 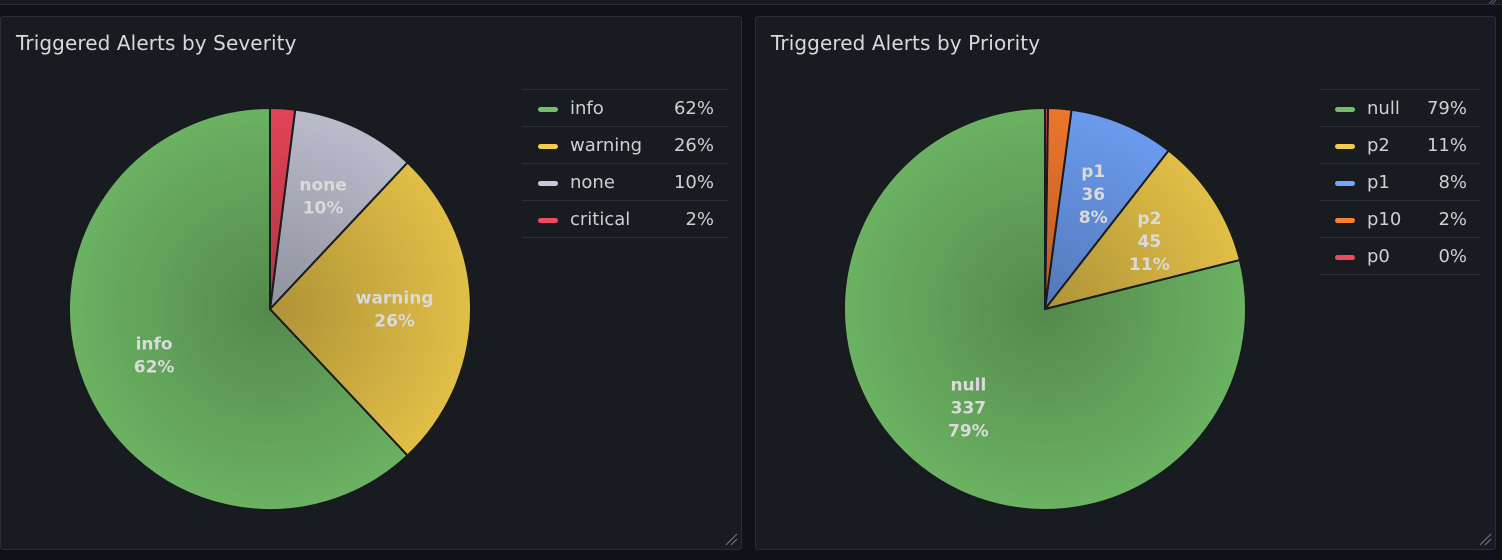 What do you see at coordinates (395, 310) in the screenshot?
I see `slice-label-warning: warning 26%` at bounding box center [395, 310].